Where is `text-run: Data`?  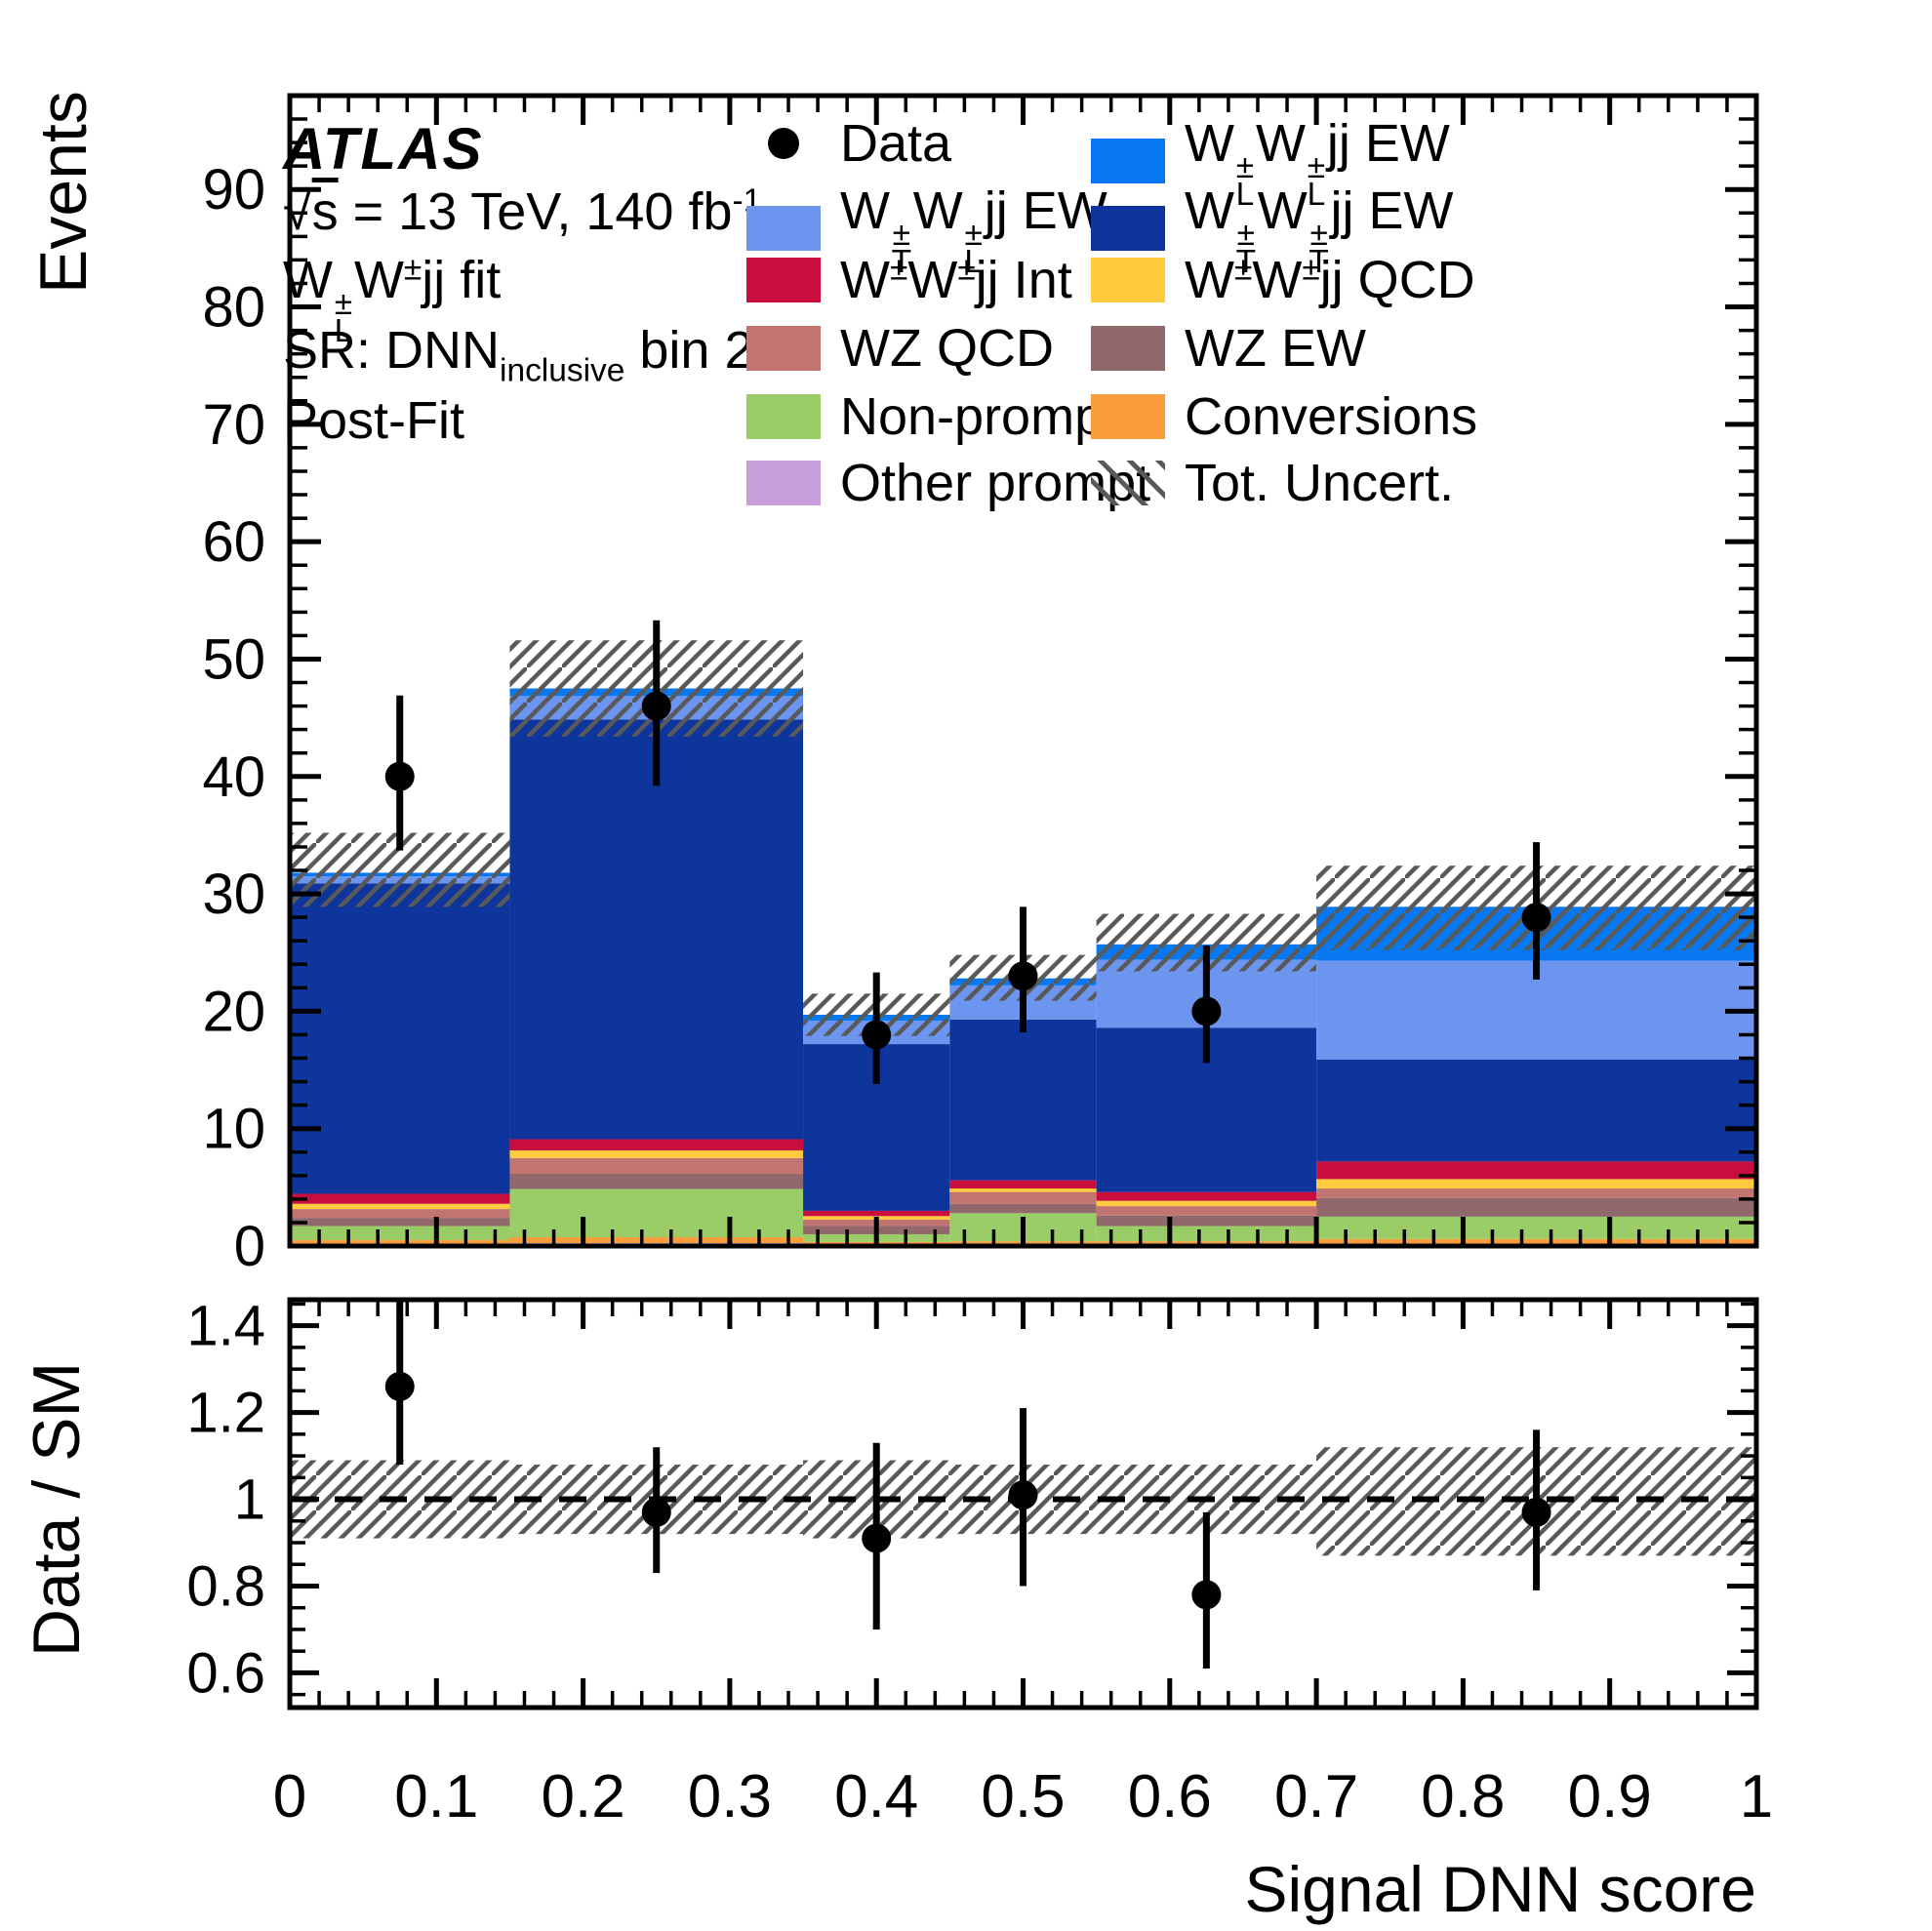
text-run: Data is located at coordinates (896, 143).